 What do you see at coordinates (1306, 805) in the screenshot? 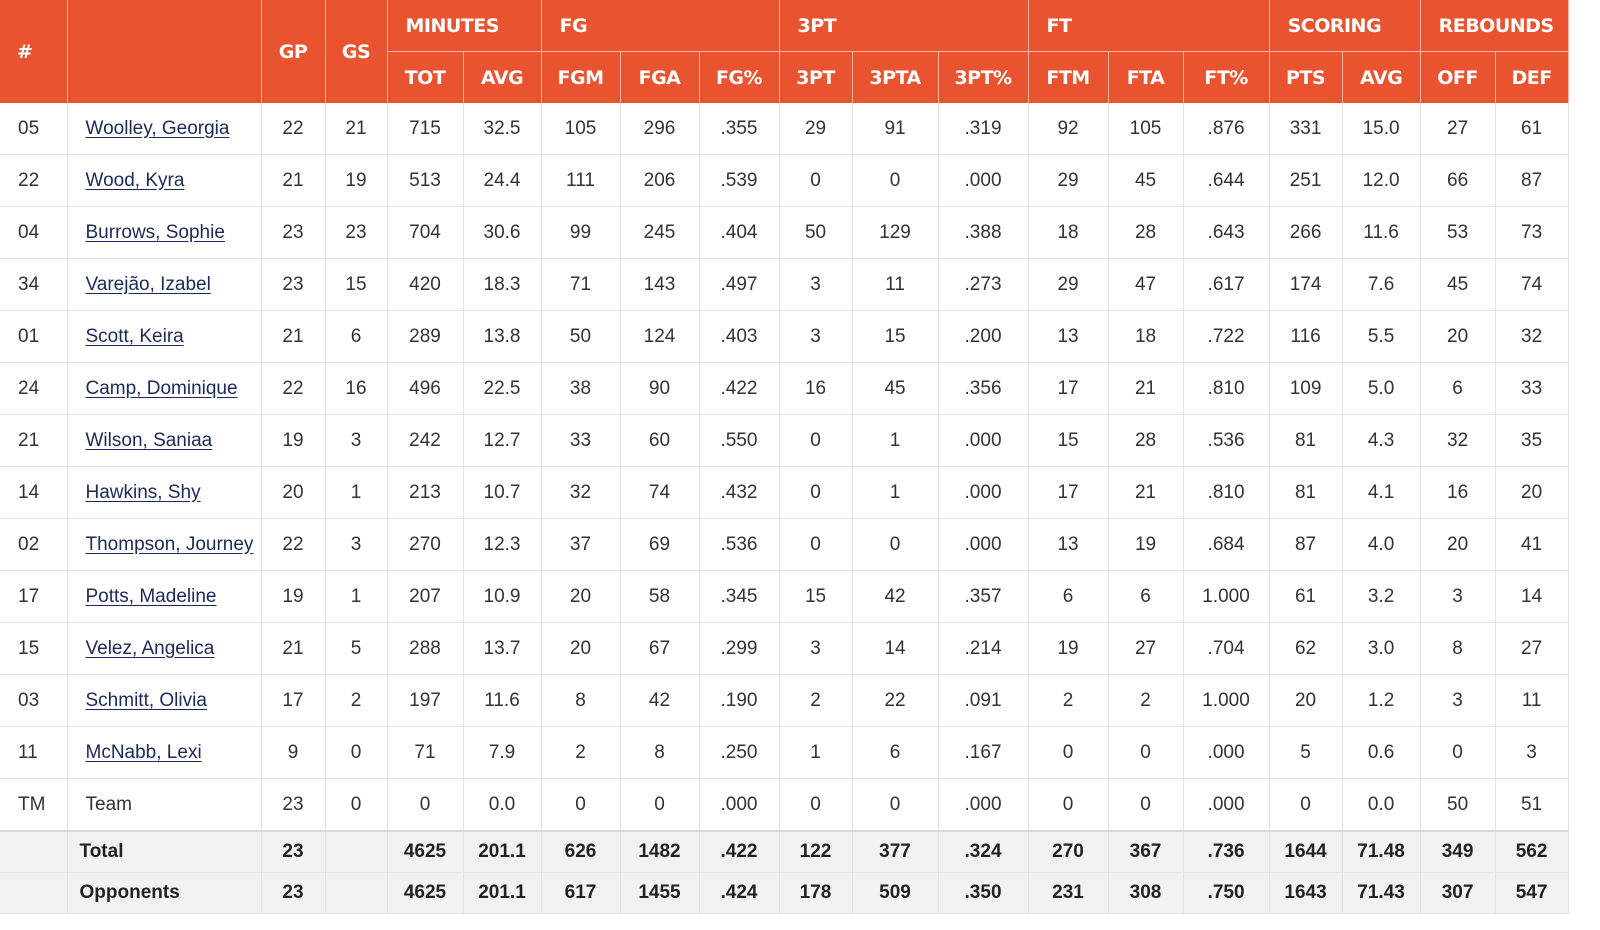
I see `stat-pts: 0` at bounding box center [1306, 805].